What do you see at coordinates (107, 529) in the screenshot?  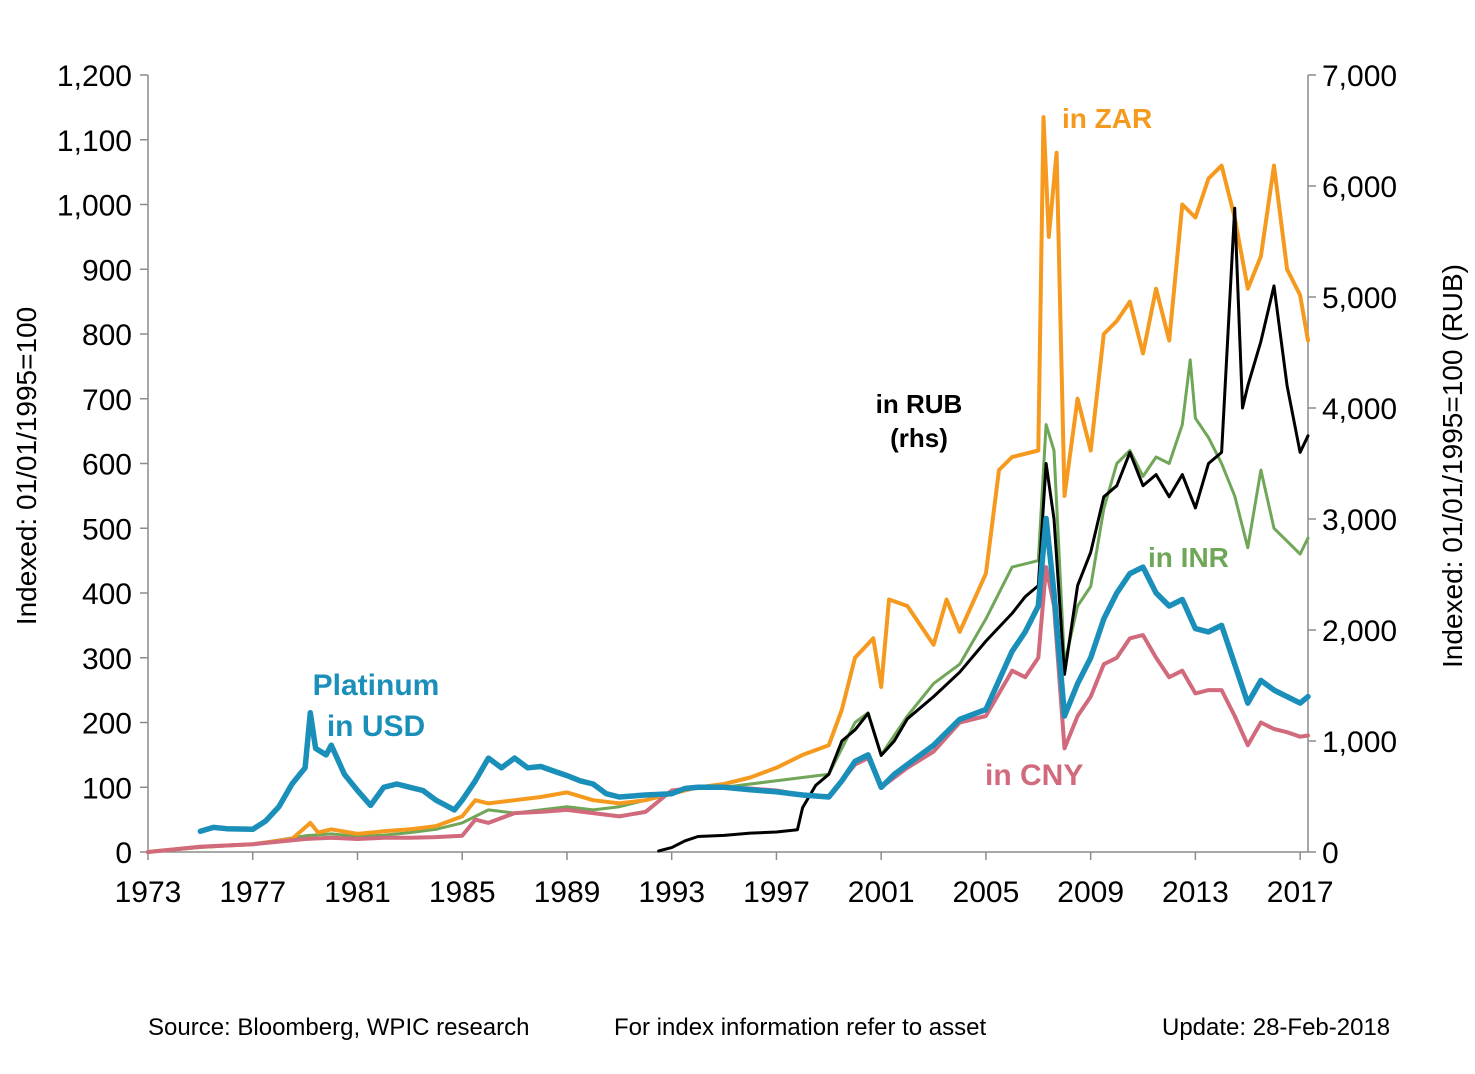 I see `y-tick-left-label: 500` at bounding box center [107, 529].